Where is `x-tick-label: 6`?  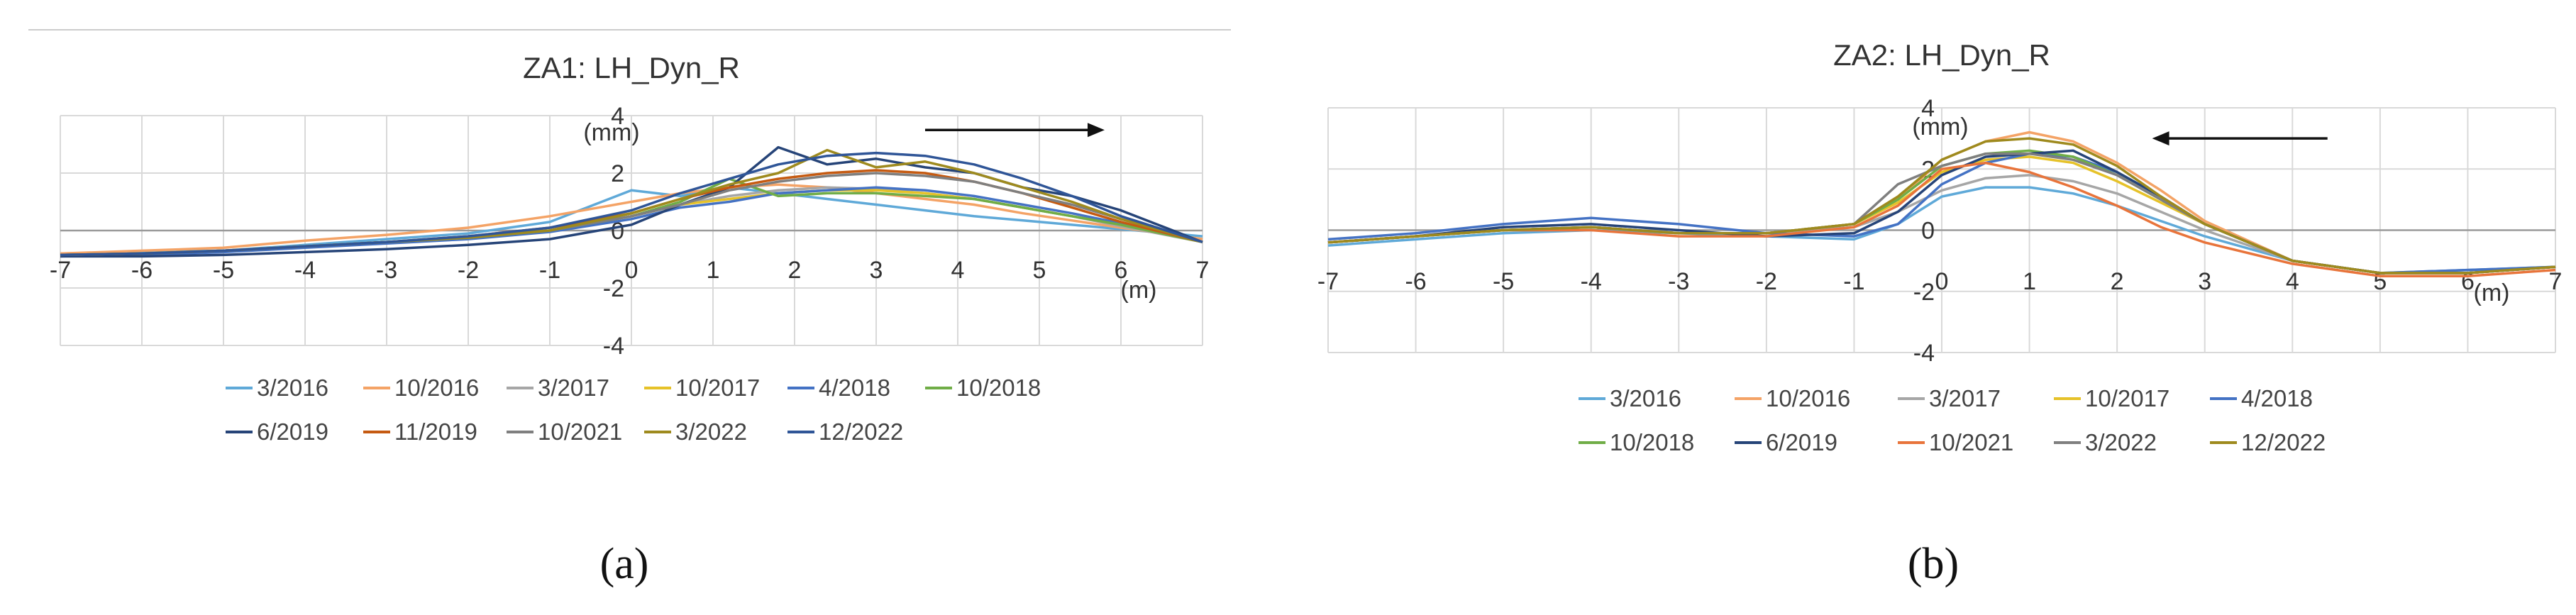 x-tick-label: 6 is located at coordinates (1121, 270).